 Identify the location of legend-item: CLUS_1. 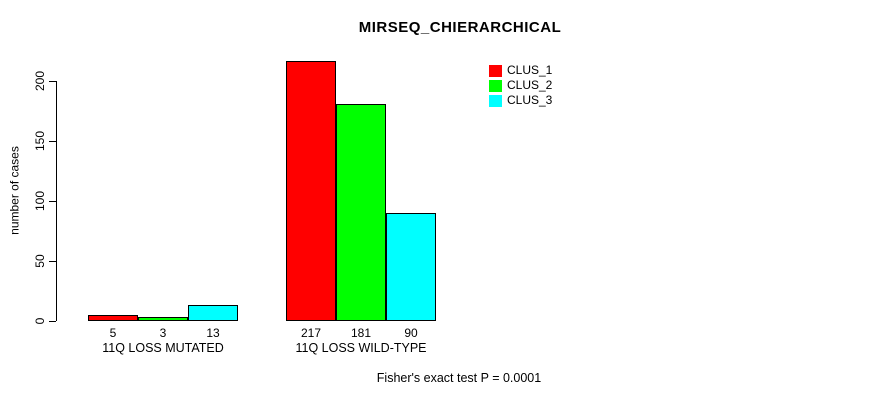
(520, 70).